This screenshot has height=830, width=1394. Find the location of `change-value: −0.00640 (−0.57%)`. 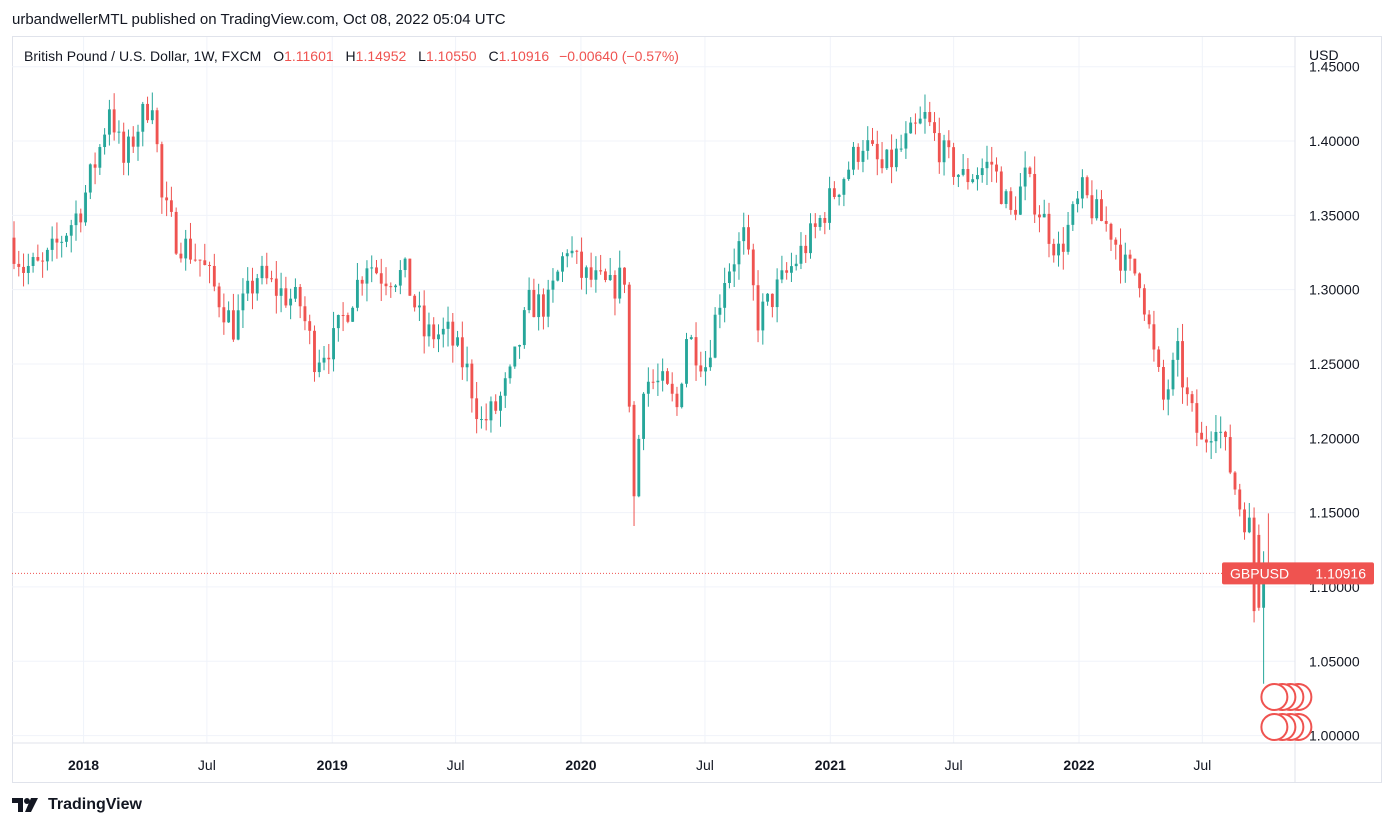

change-value: −0.00640 (−0.57%) is located at coordinates (619, 56).